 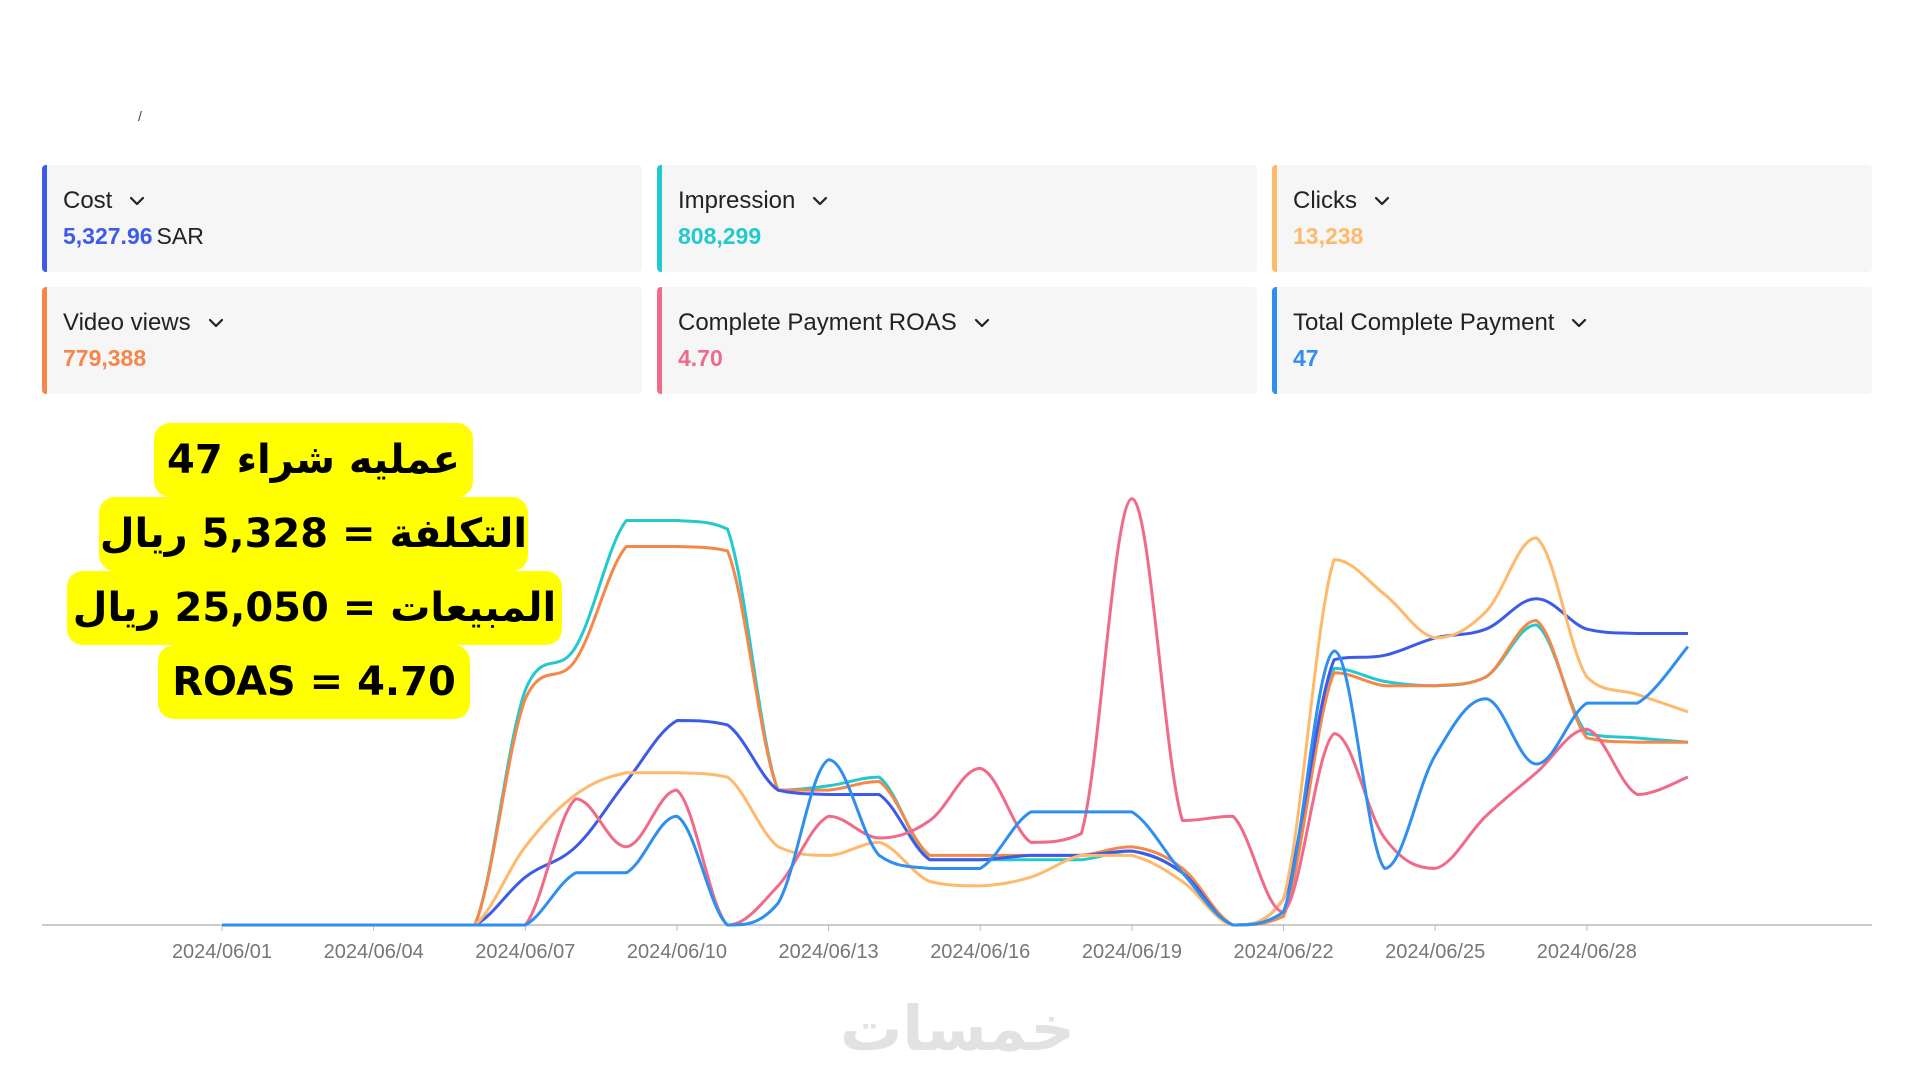 I want to click on metric-value: 779,388, so click(x=105, y=358).